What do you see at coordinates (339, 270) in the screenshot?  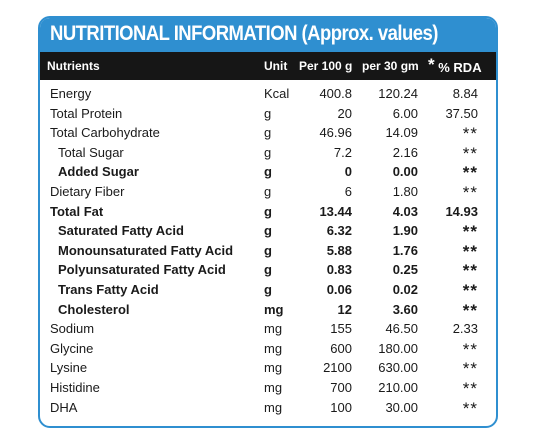 I see `nutrient-per-100g: 0.83` at bounding box center [339, 270].